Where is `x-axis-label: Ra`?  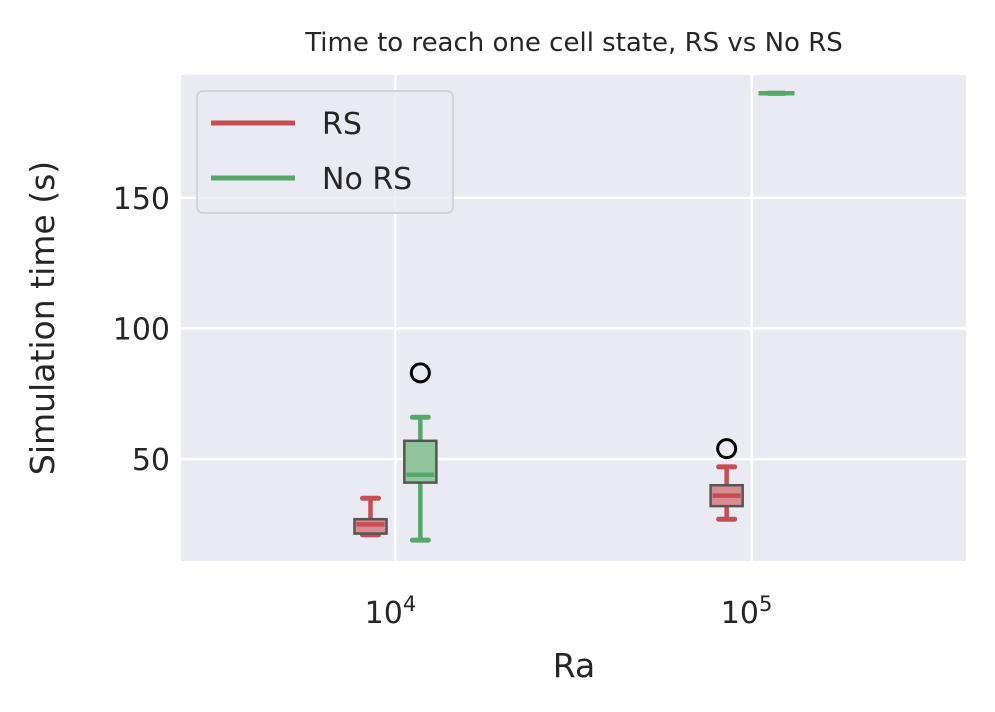 x-axis-label: Ra is located at coordinates (574, 665).